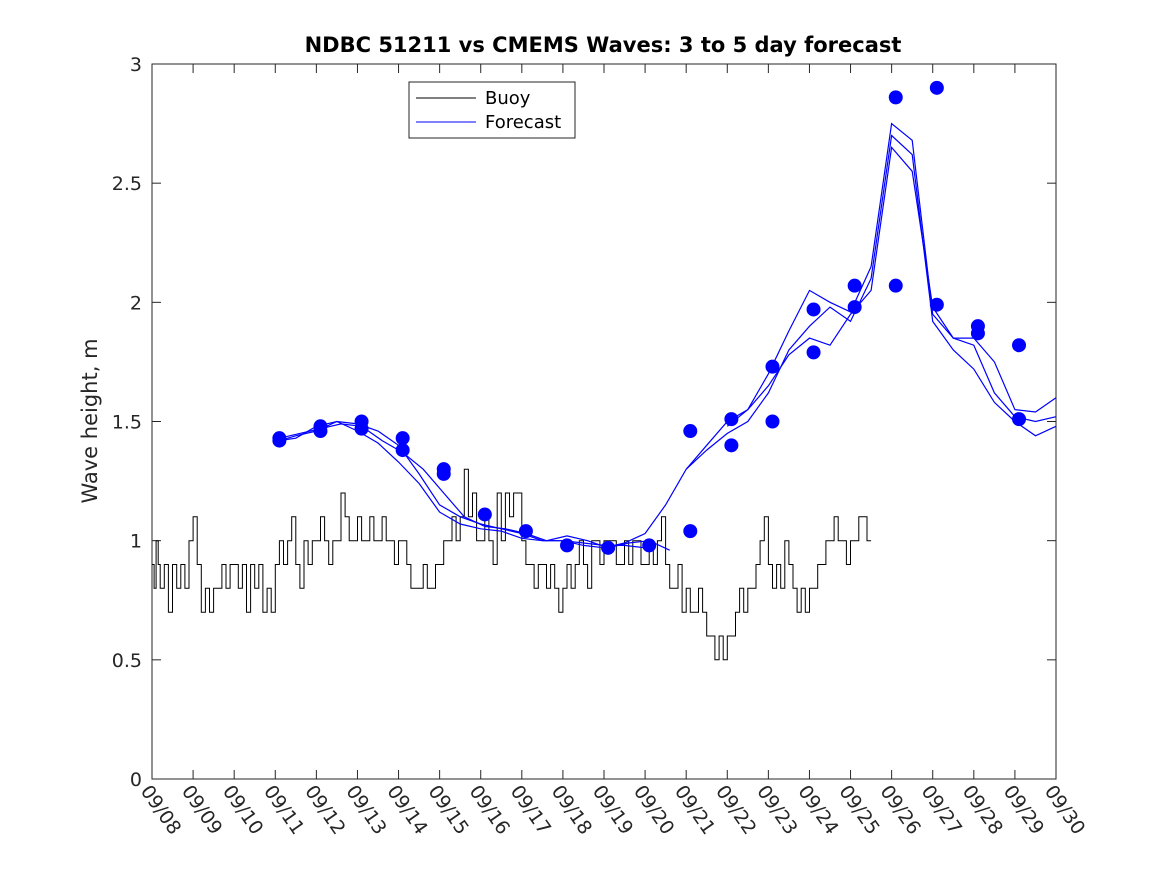  I want to click on y-tick-label: 1, so click(136, 542).